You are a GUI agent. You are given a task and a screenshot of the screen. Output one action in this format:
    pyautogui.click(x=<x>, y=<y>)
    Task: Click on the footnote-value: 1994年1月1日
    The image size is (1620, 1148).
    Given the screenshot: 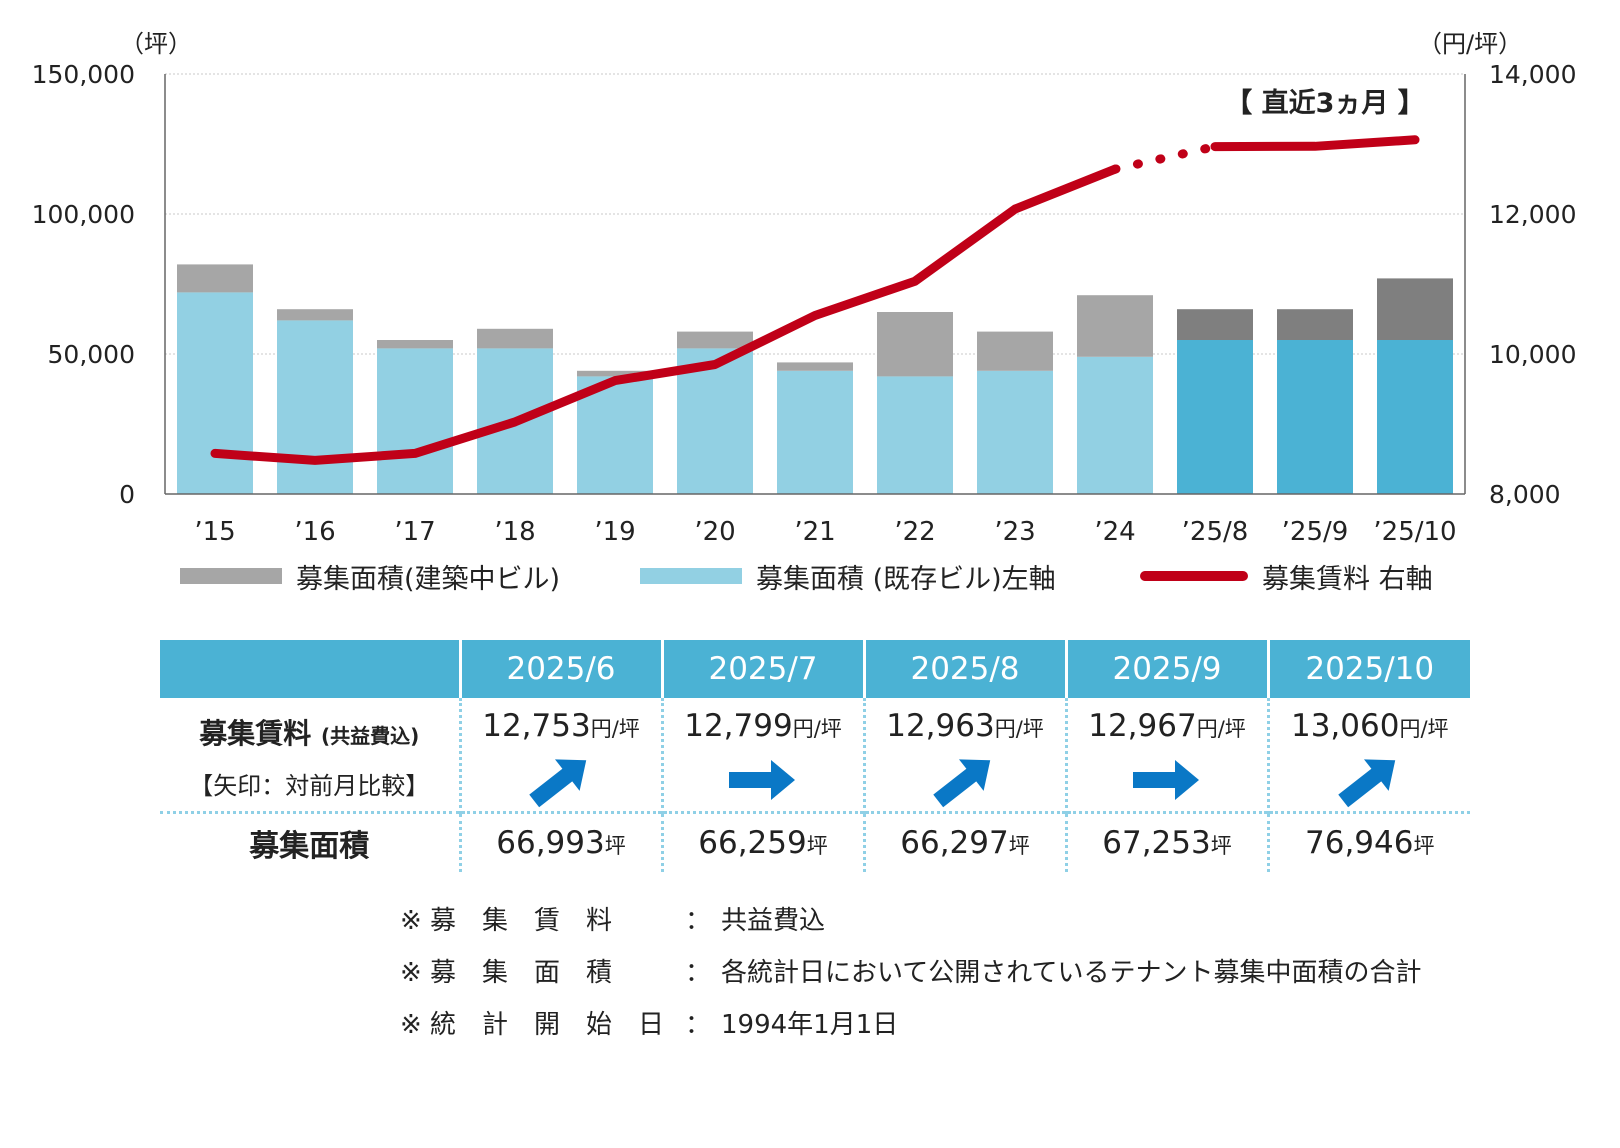 What is the action you would take?
    pyautogui.click(x=810, y=1025)
    